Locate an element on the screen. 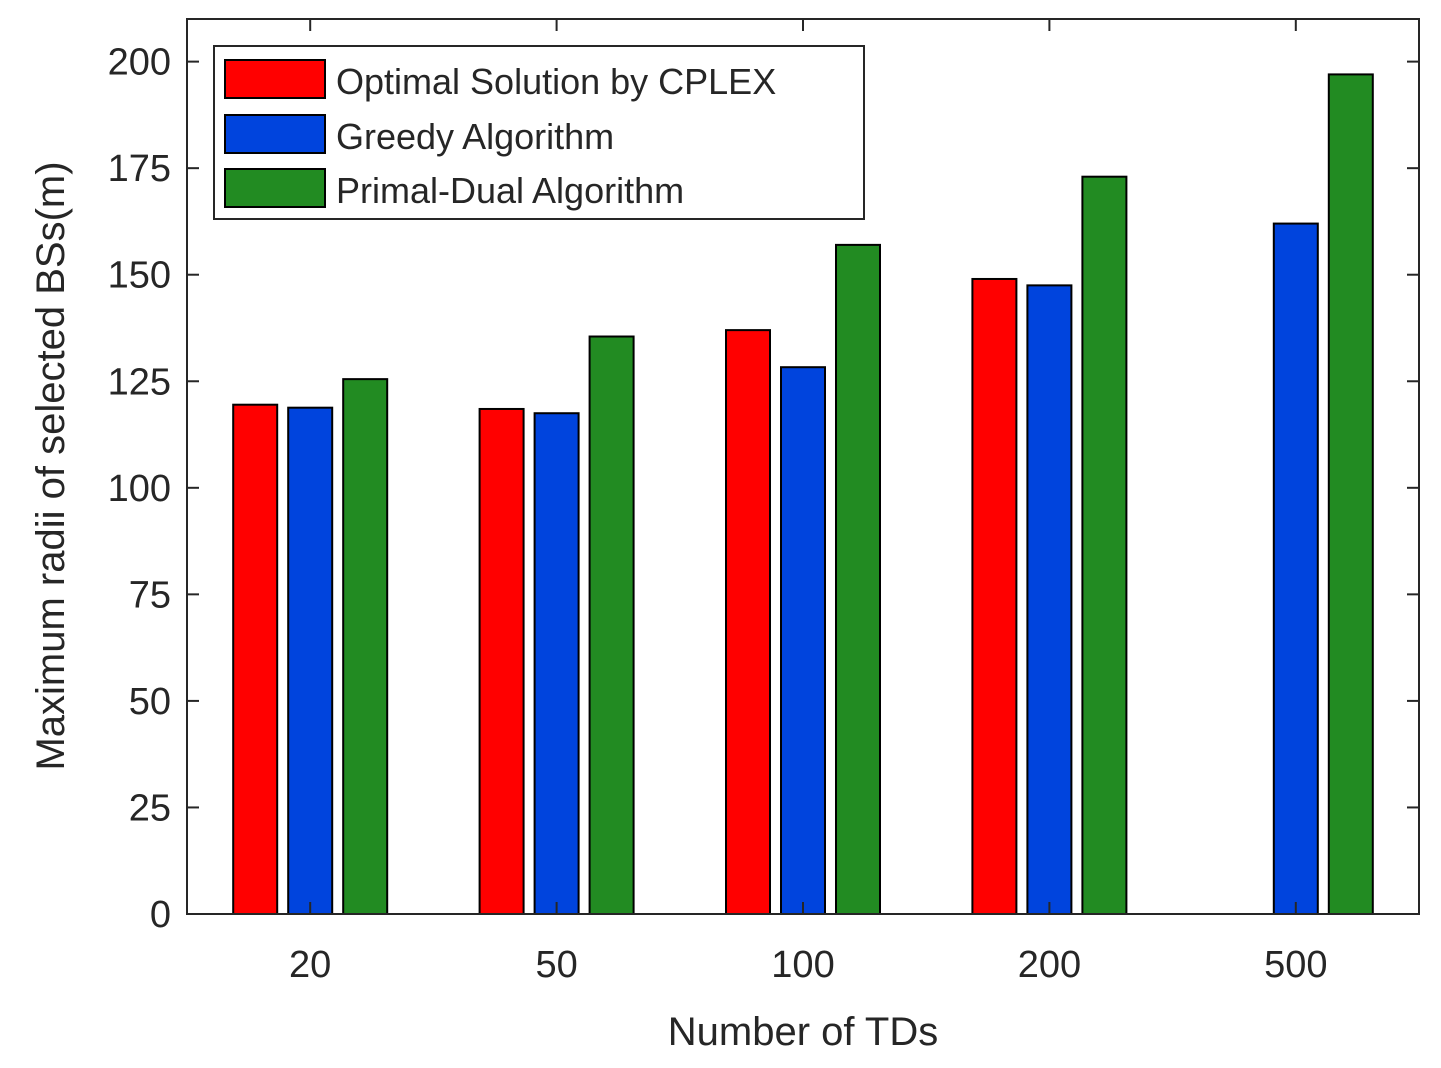 Image resolution: width=1441 pixels, height=1068 pixels. y-tick-label-75: 75 is located at coordinates (150, 595).